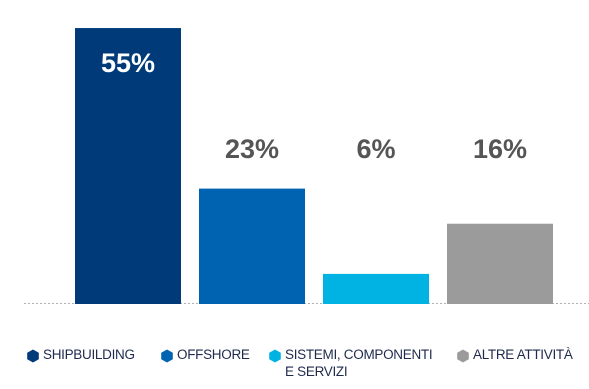  Describe the element at coordinates (375, 149) in the screenshot. I see `value-label-3: 6%` at that location.